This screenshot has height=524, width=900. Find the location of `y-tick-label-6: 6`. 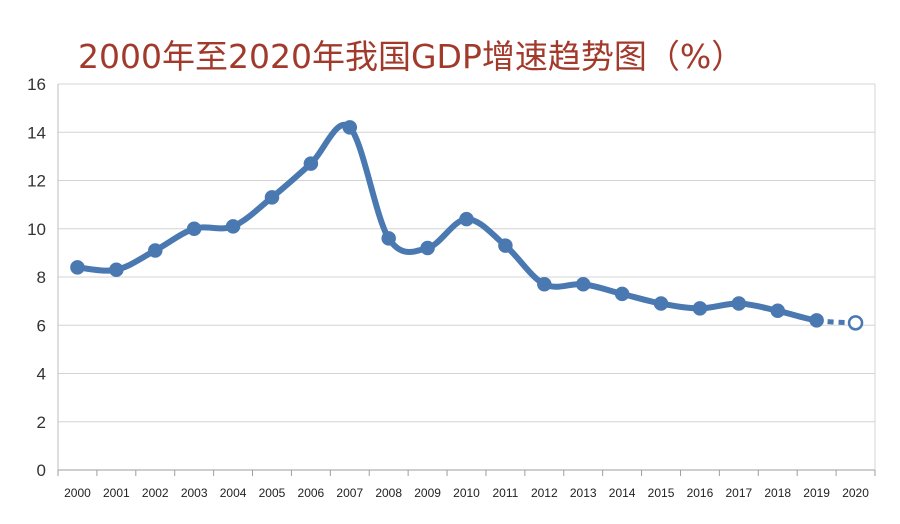

y-tick-label-6: 6 is located at coordinates (41, 325).